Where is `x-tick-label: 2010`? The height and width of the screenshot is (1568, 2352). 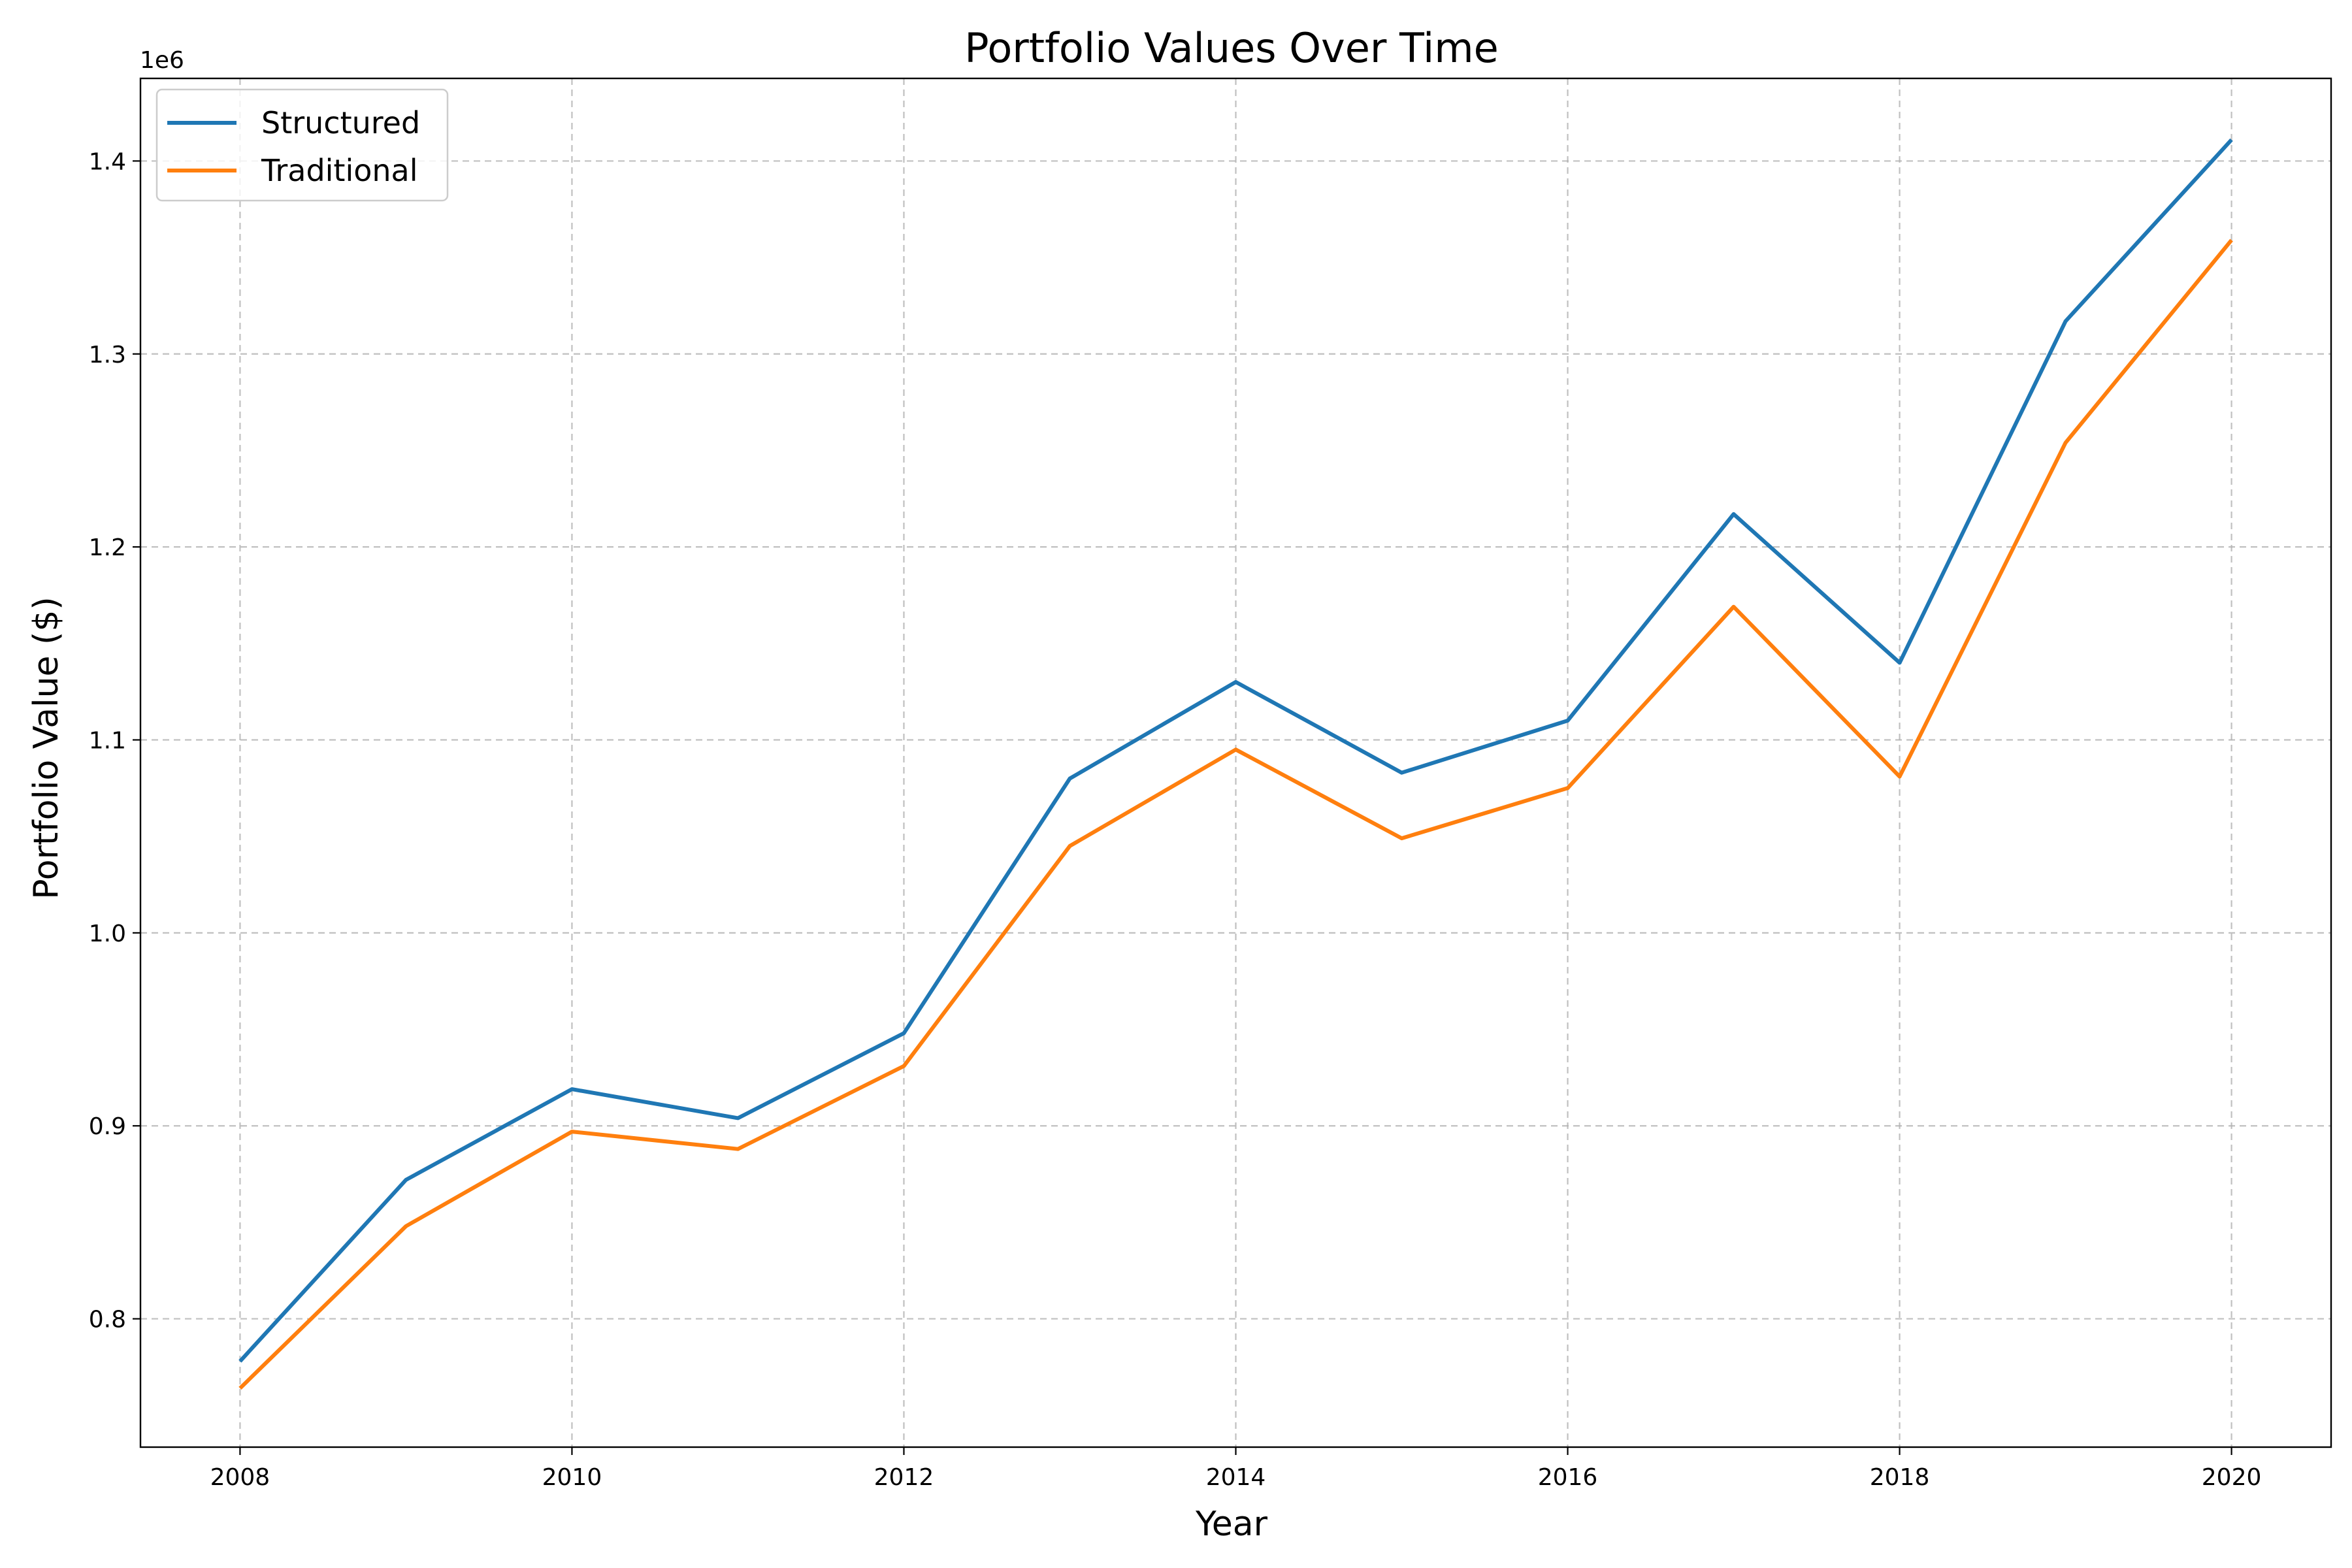
x-tick-label: 2010 is located at coordinates (572, 1477).